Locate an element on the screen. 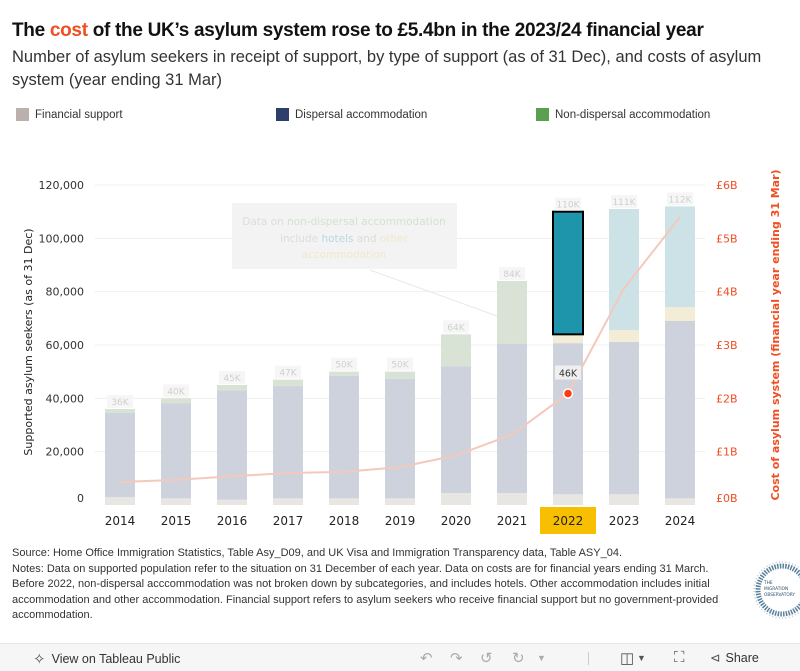  x-tick-label: 2018 is located at coordinates (344, 521).